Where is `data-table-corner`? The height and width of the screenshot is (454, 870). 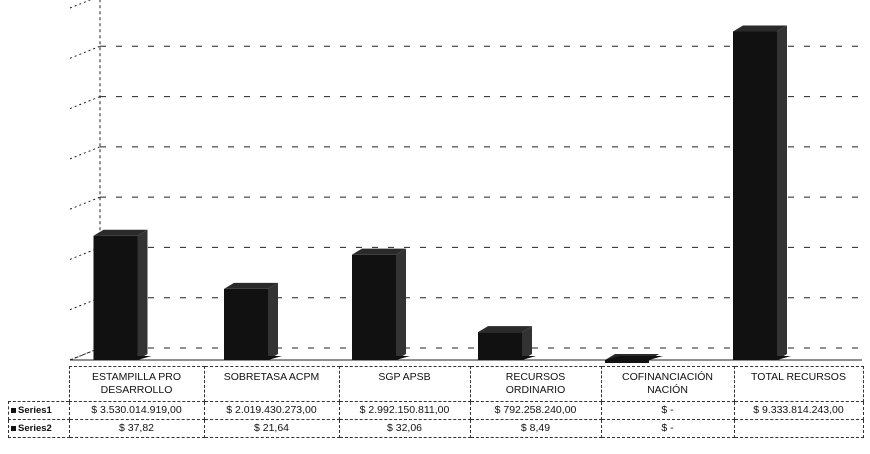
data-table-corner is located at coordinates (39, 384).